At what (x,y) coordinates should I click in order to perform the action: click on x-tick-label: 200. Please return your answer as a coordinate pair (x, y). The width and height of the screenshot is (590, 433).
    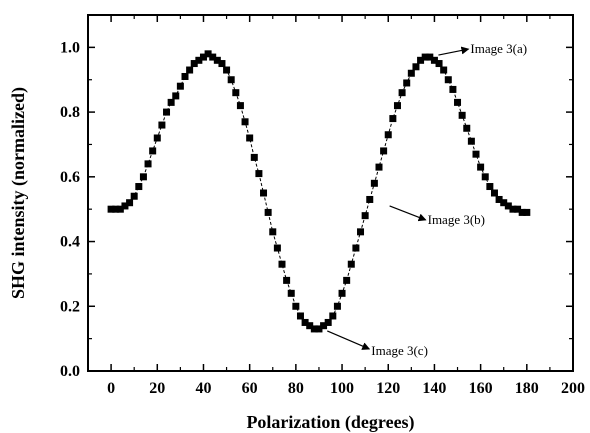
    Looking at the image, I should click on (573, 388).